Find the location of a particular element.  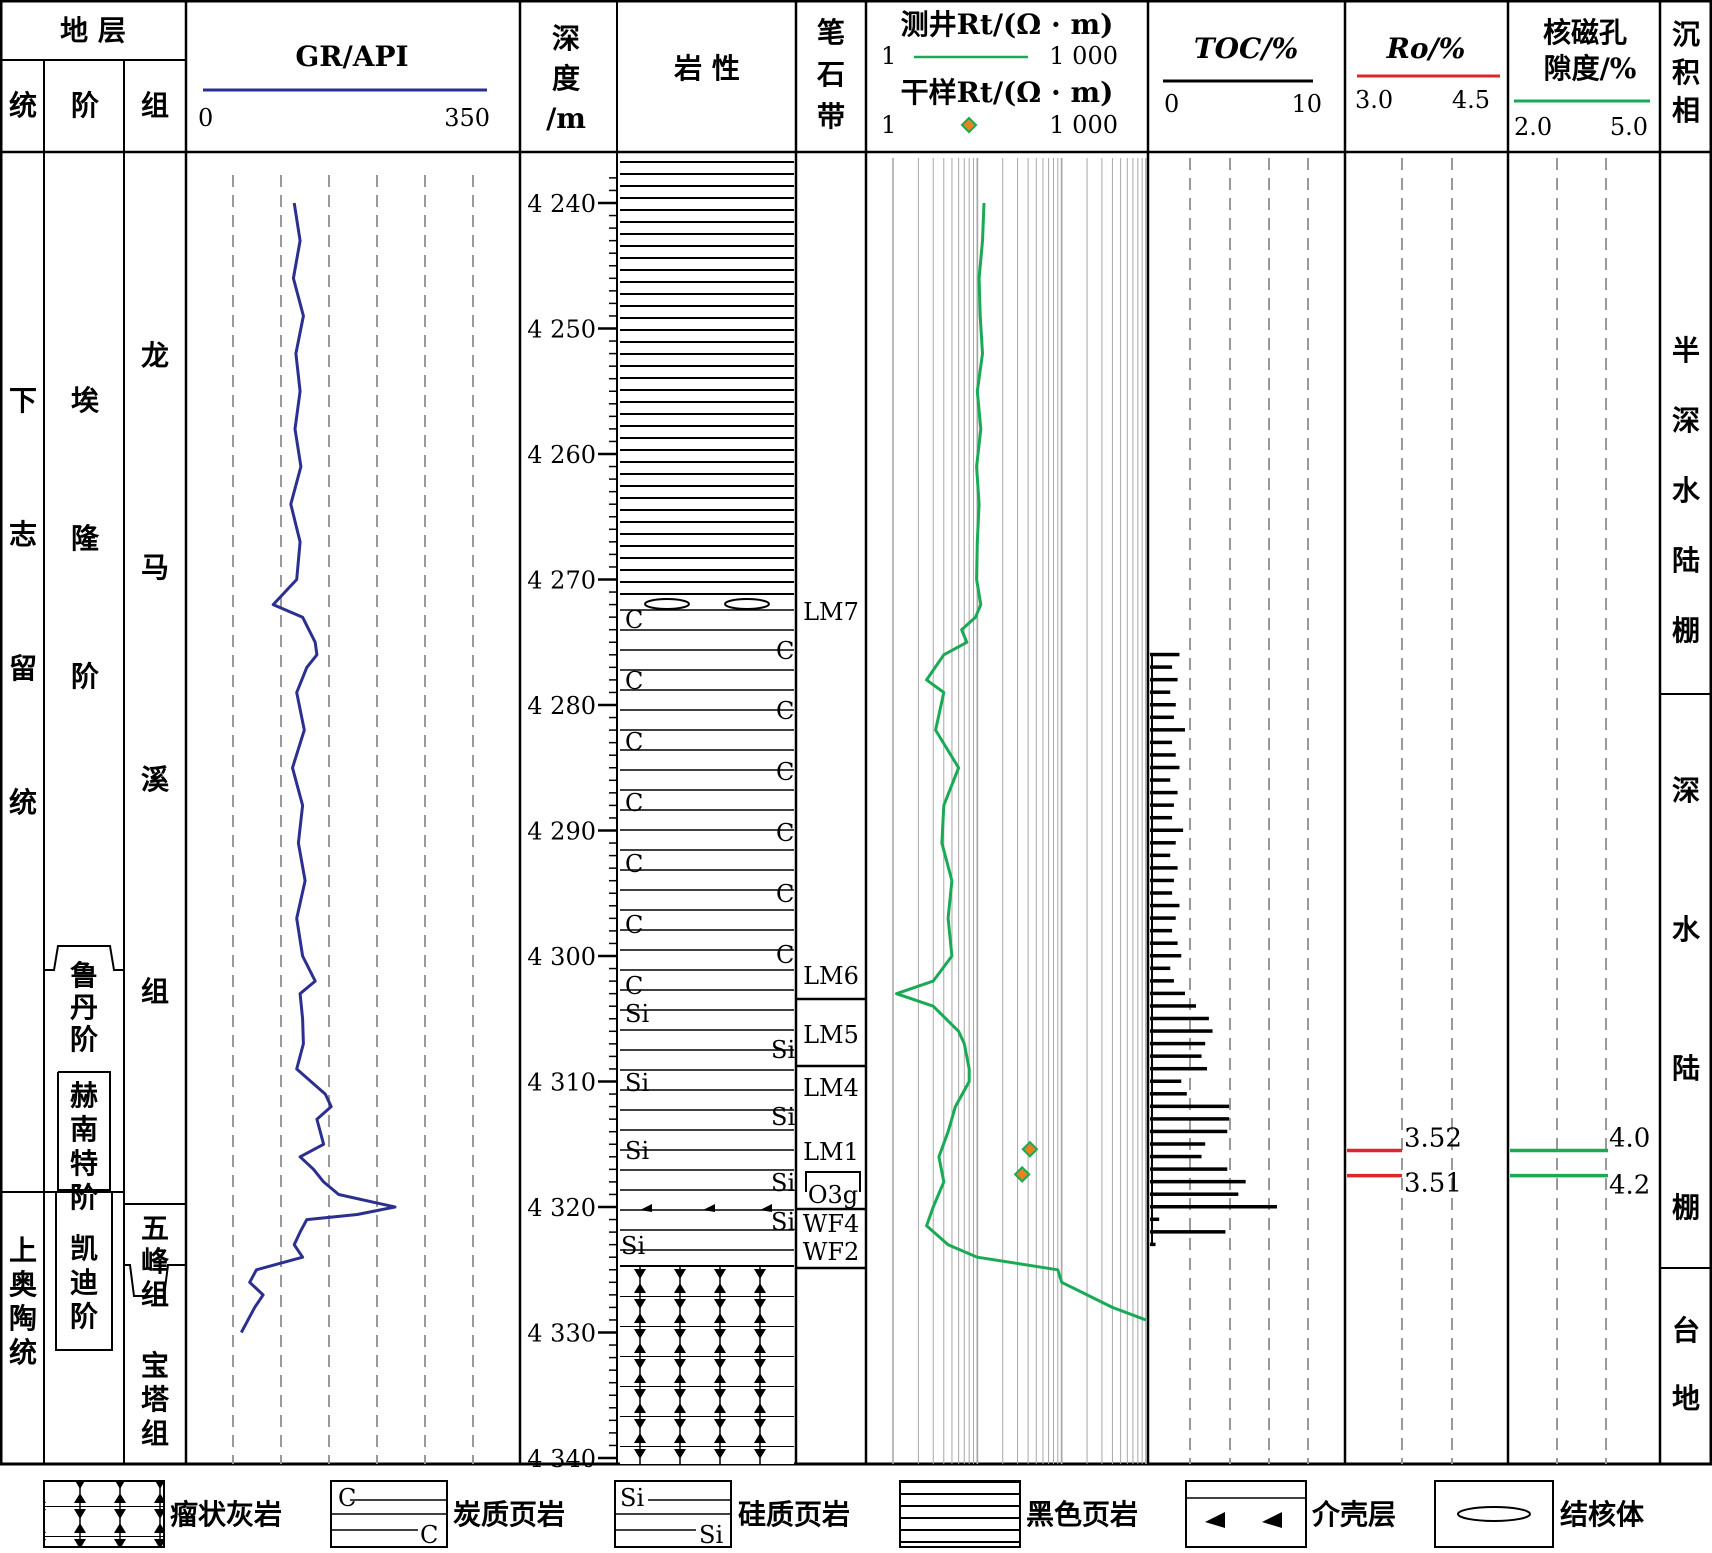

facies-title-3: 相 is located at coordinates (1686, 110).